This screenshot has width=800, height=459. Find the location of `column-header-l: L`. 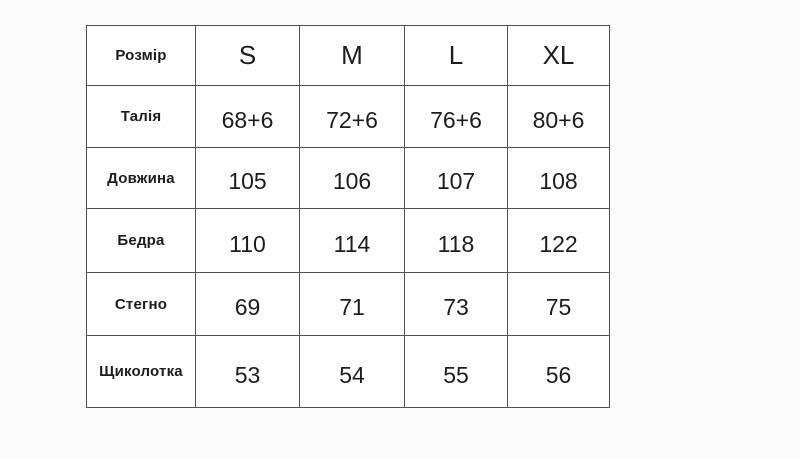

column-header-l: L is located at coordinates (456, 55).